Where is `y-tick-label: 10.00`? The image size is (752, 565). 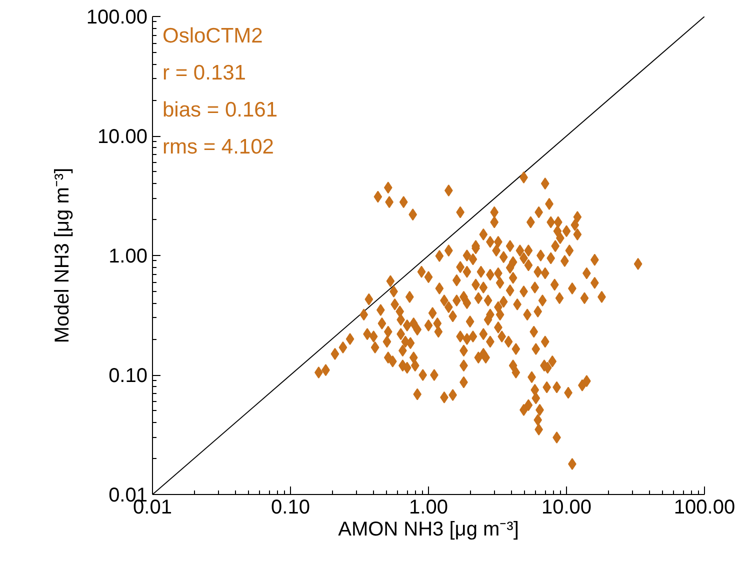 y-tick-label: 10.00 is located at coordinates (122, 137).